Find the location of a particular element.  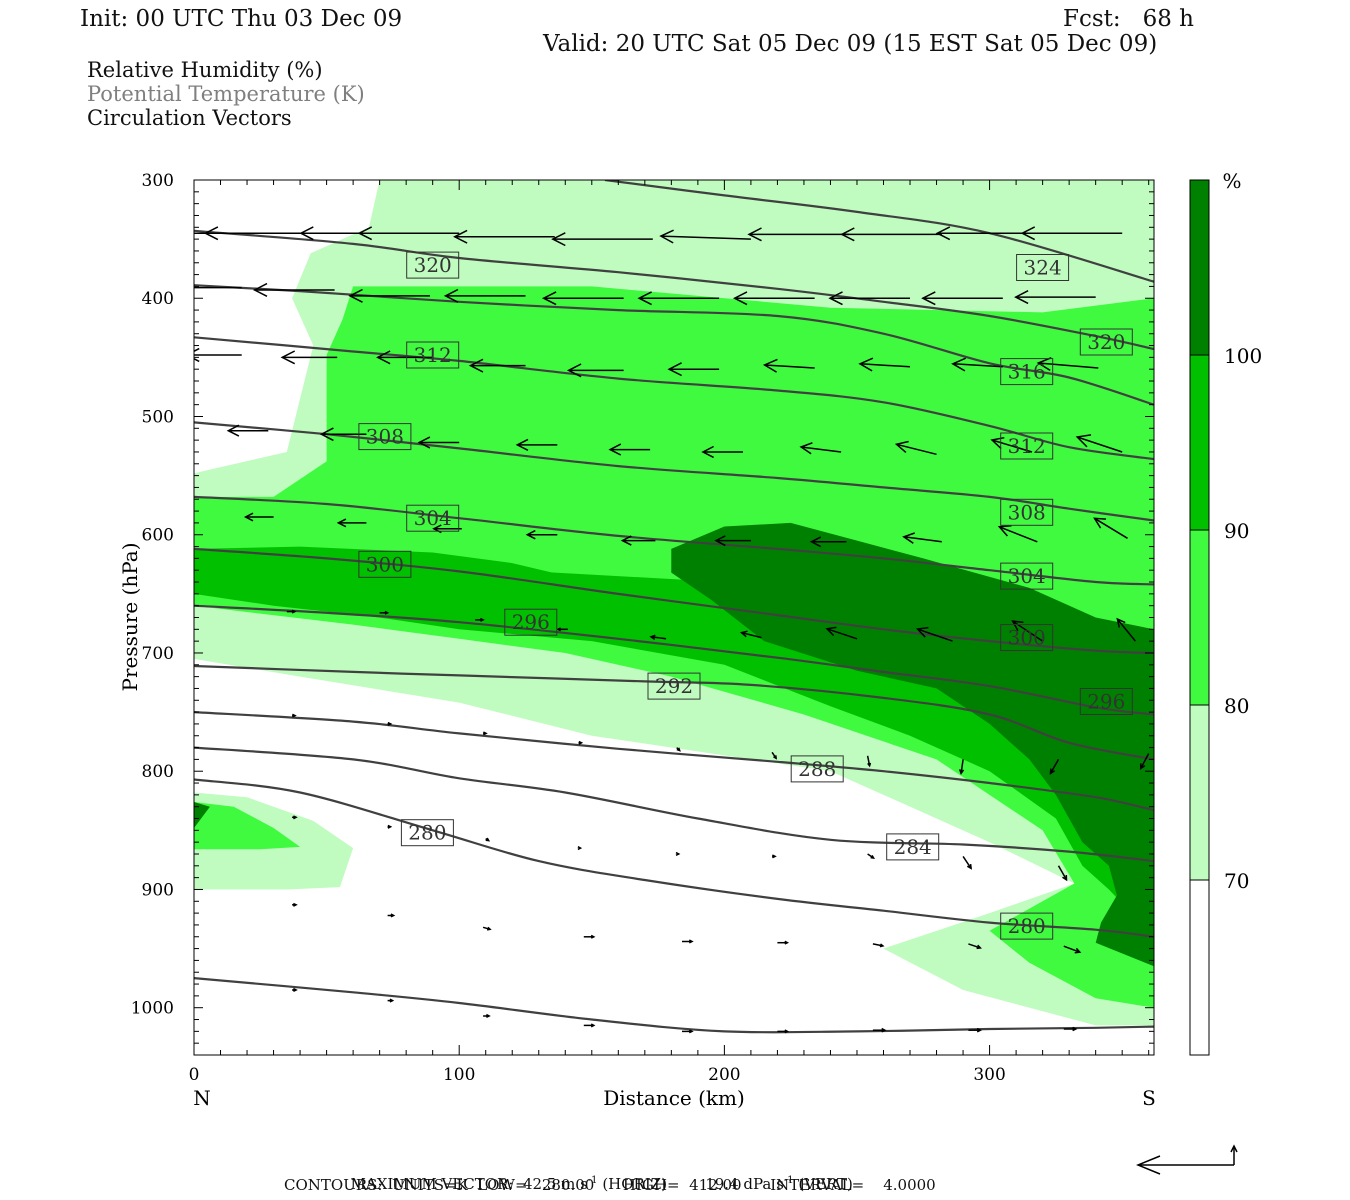

contour-label: 292 is located at coordinates (674, 686).